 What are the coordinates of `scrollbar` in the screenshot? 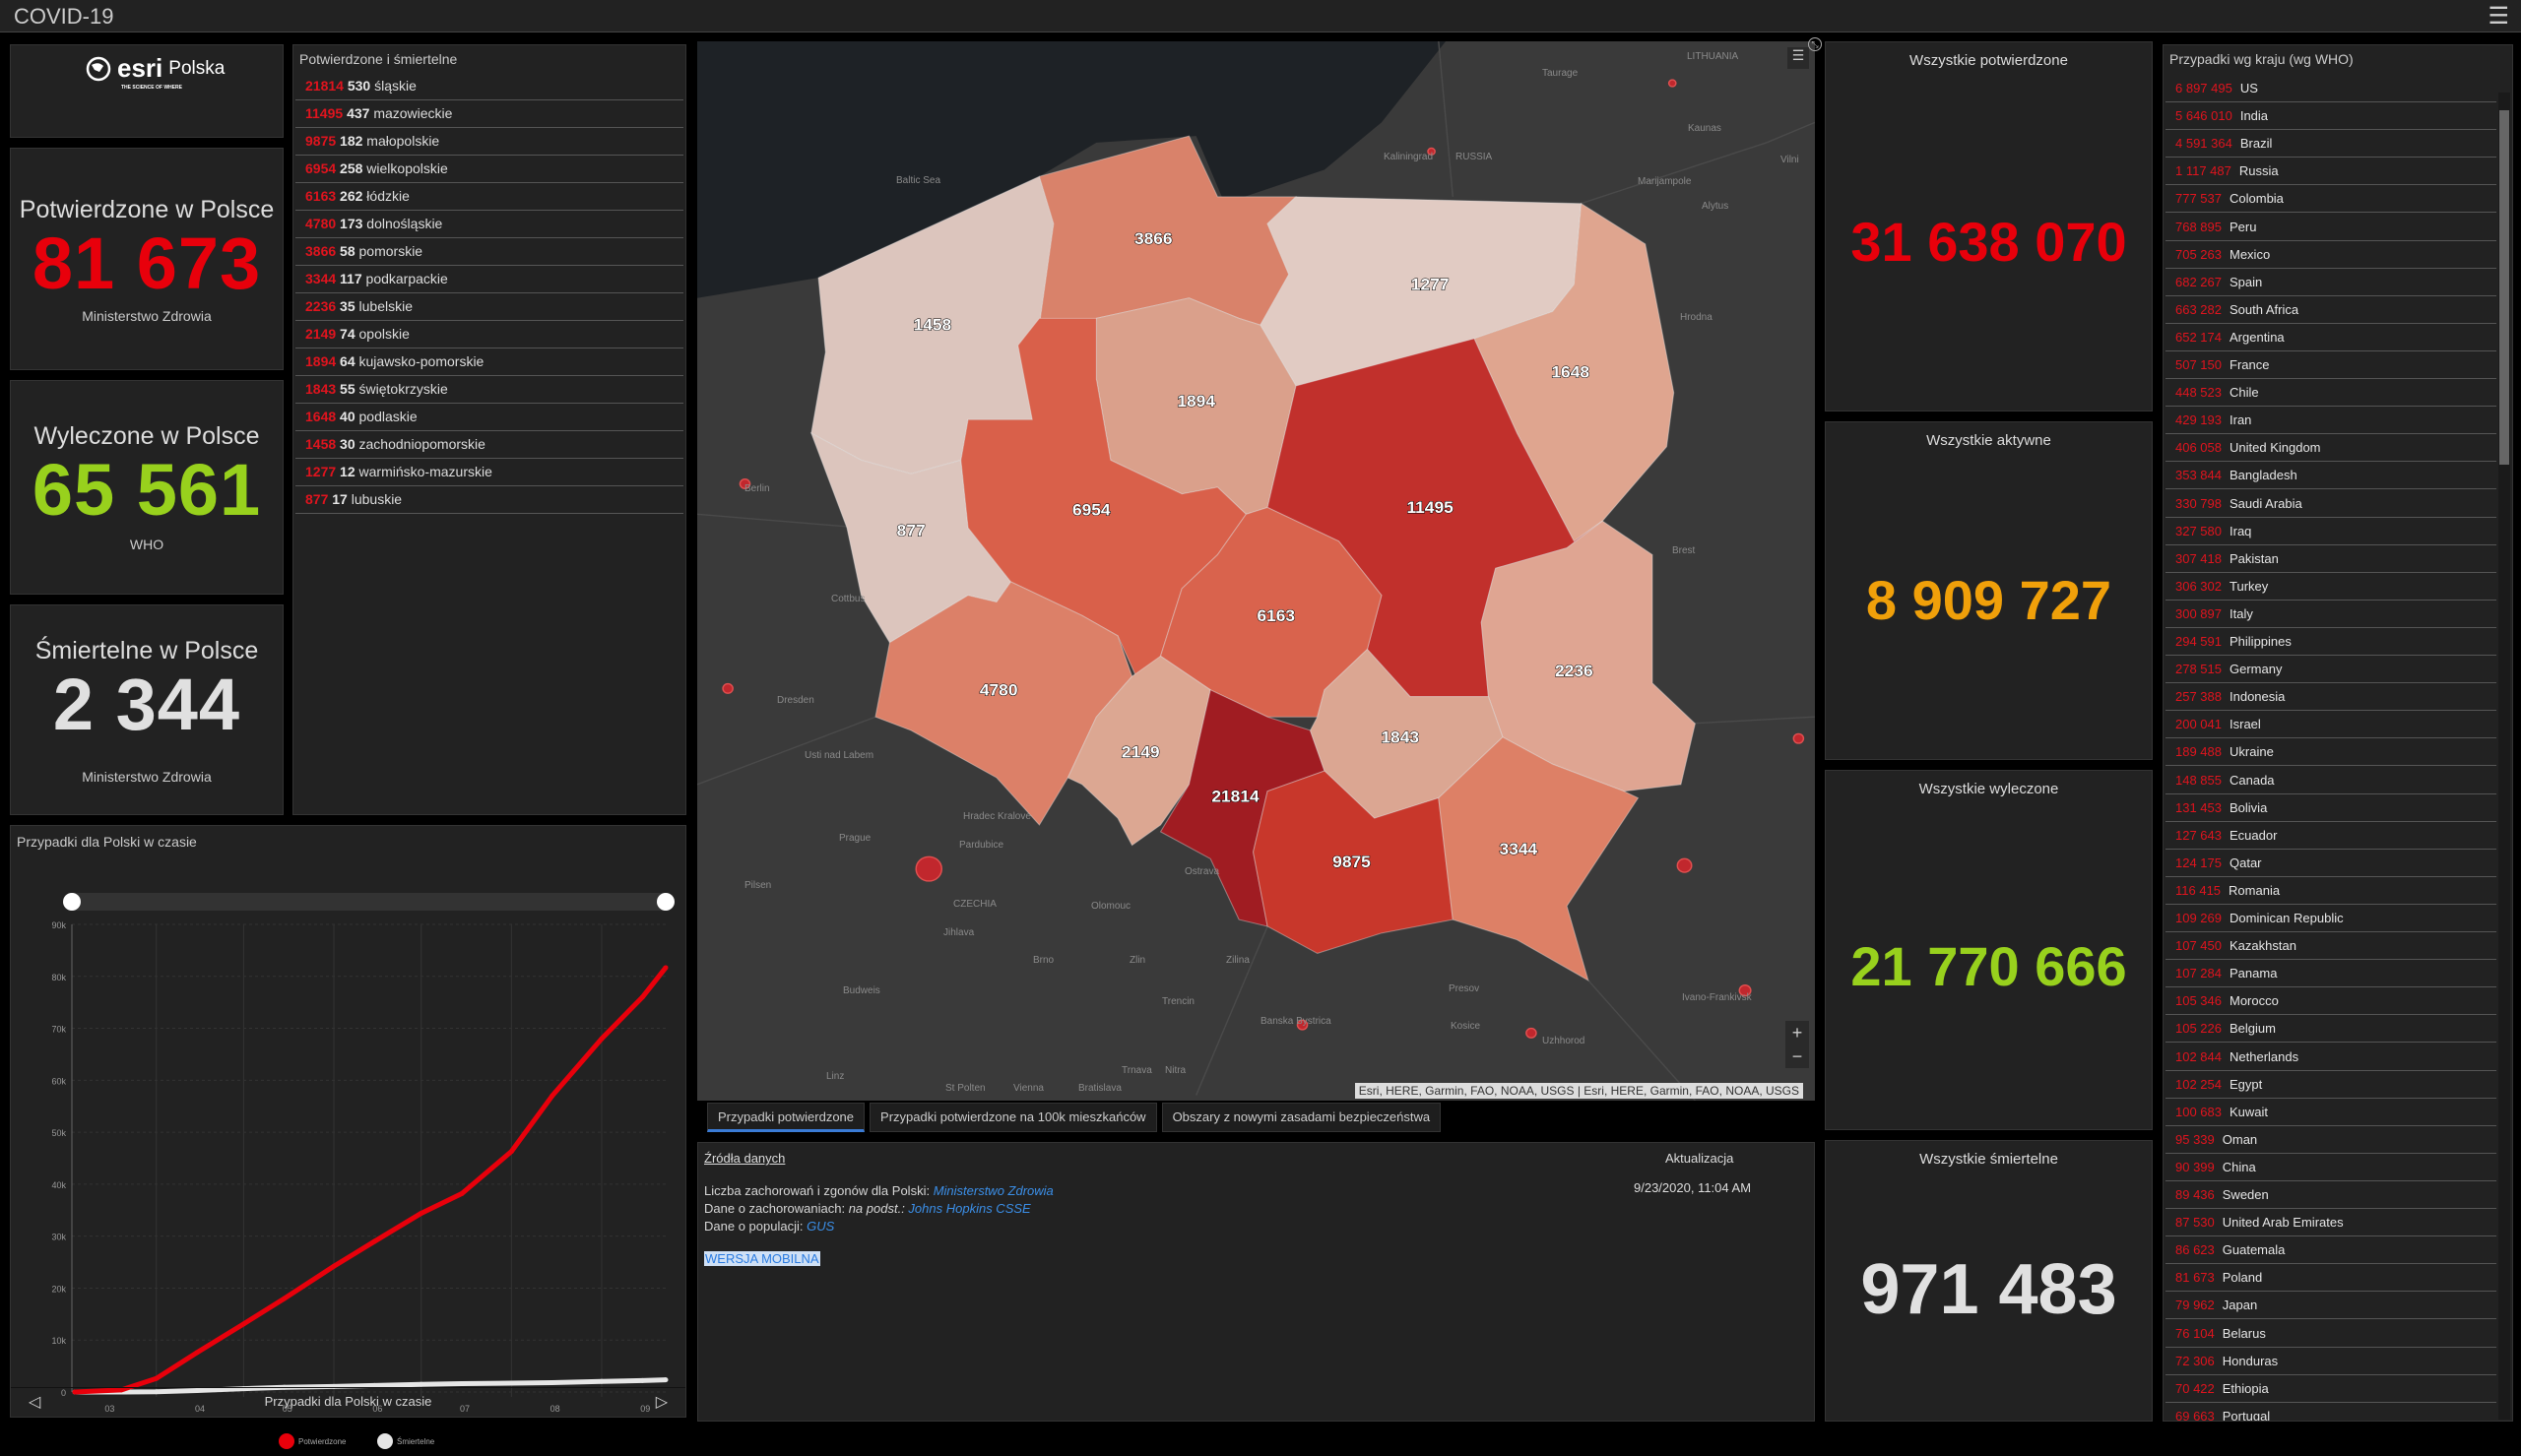 It's located at (2504, 756).